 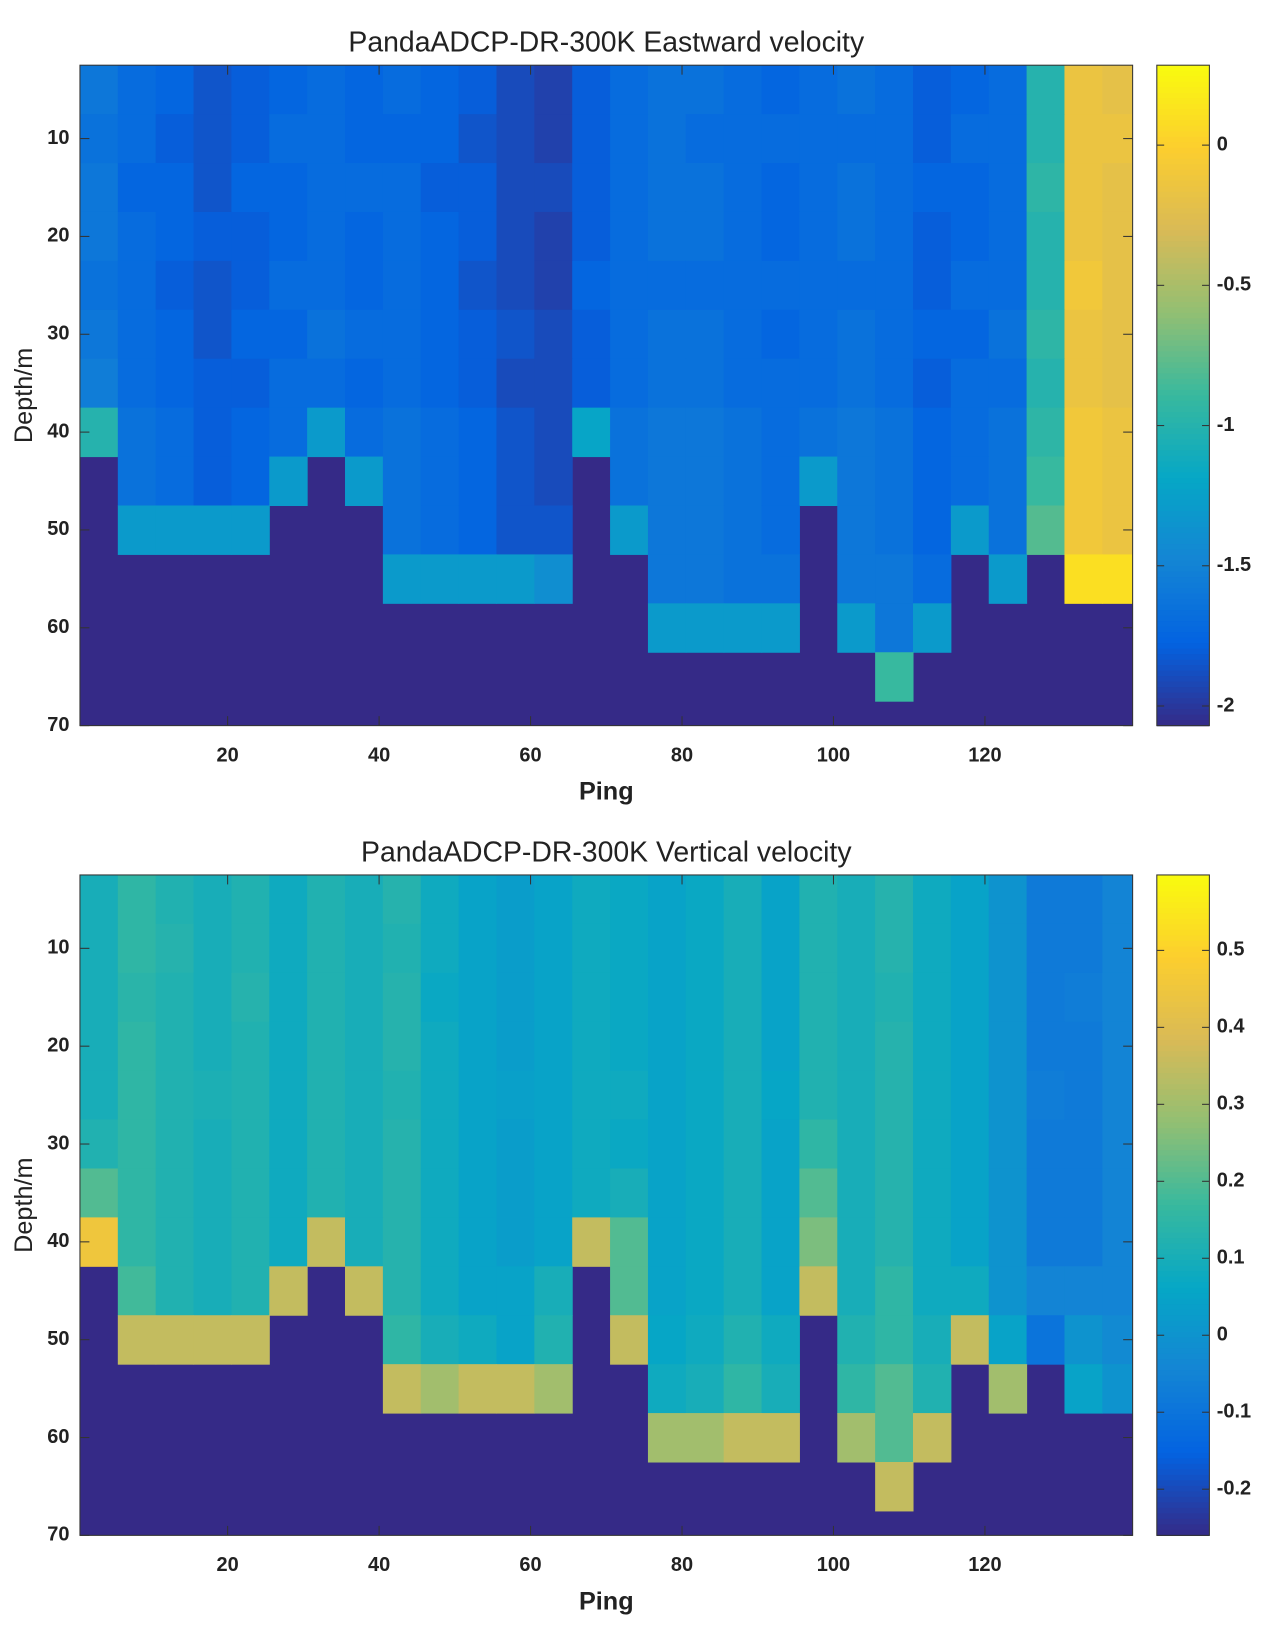 I want to click on colorbar-tick-label: 0.1, so click(x=1231, y=1258).